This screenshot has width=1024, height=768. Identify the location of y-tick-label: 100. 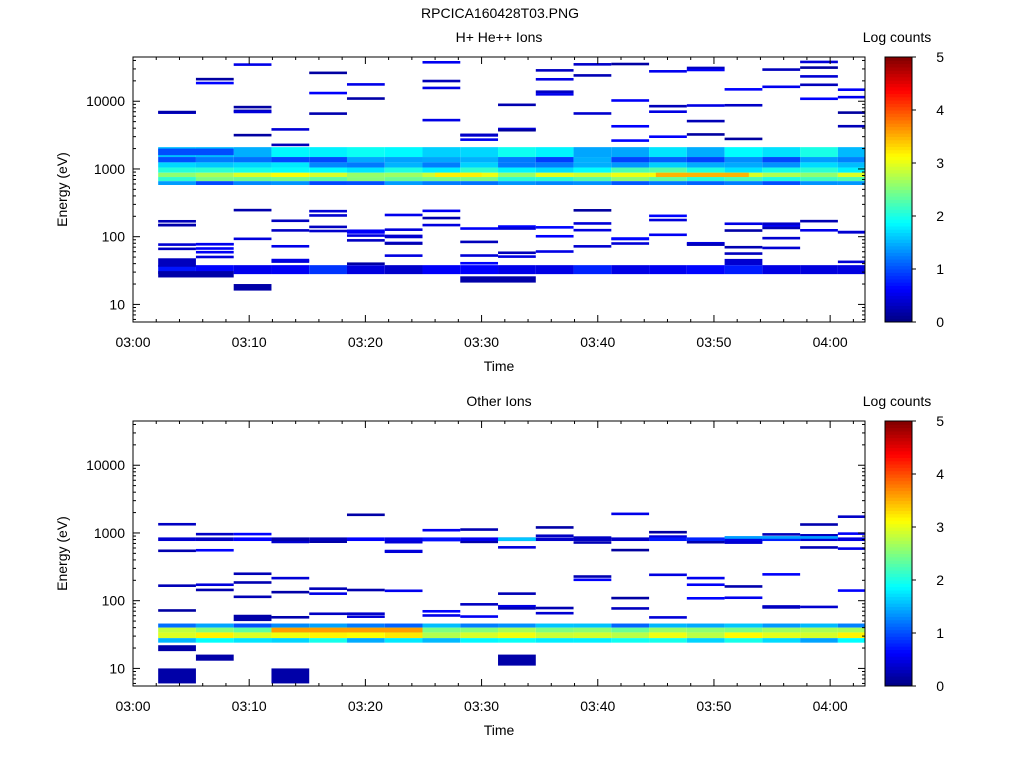
(114, 601).